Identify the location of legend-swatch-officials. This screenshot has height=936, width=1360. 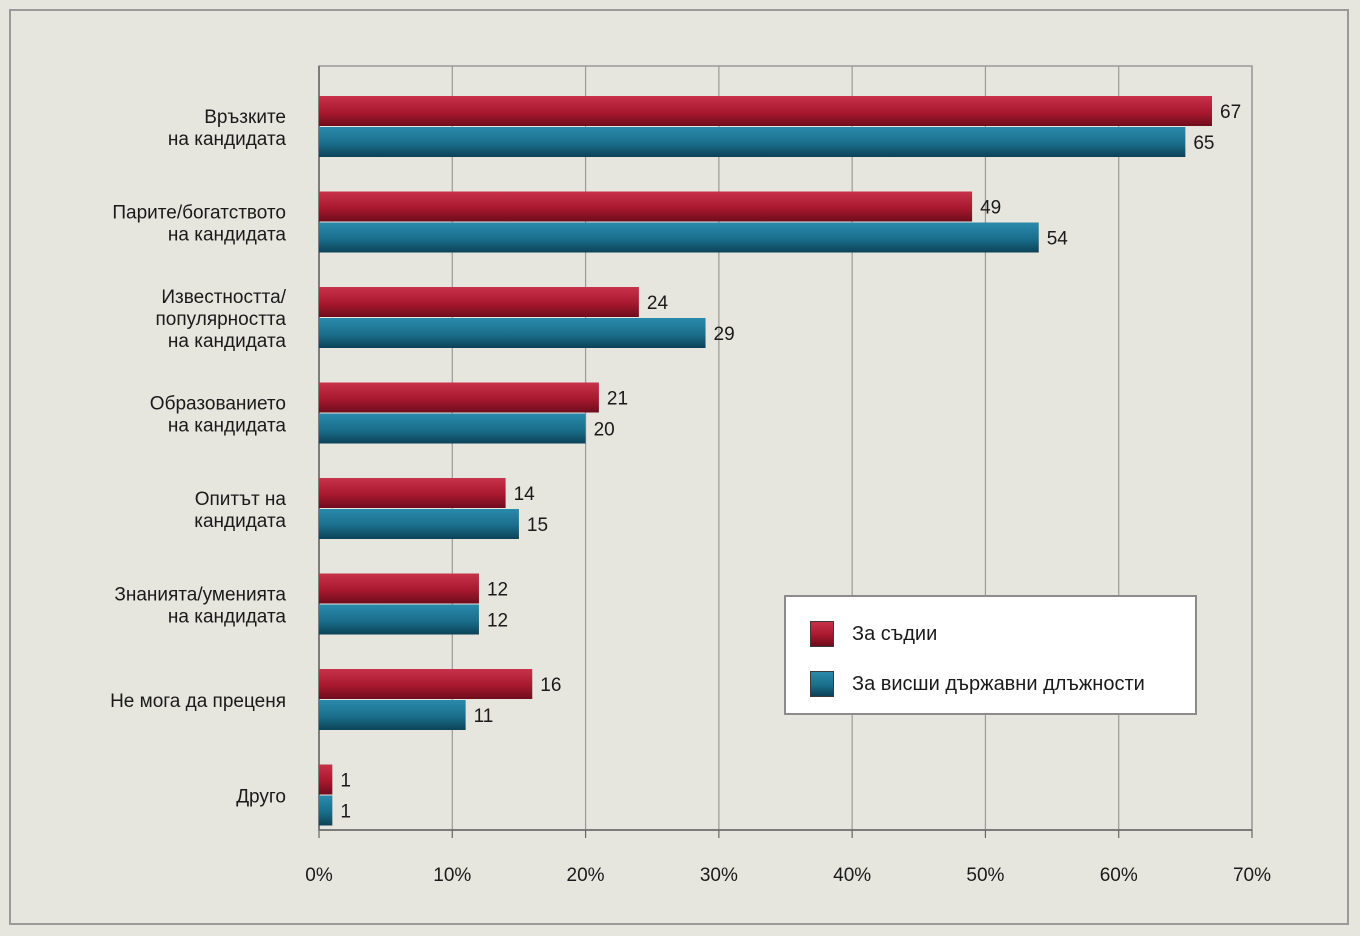
(822, 684).